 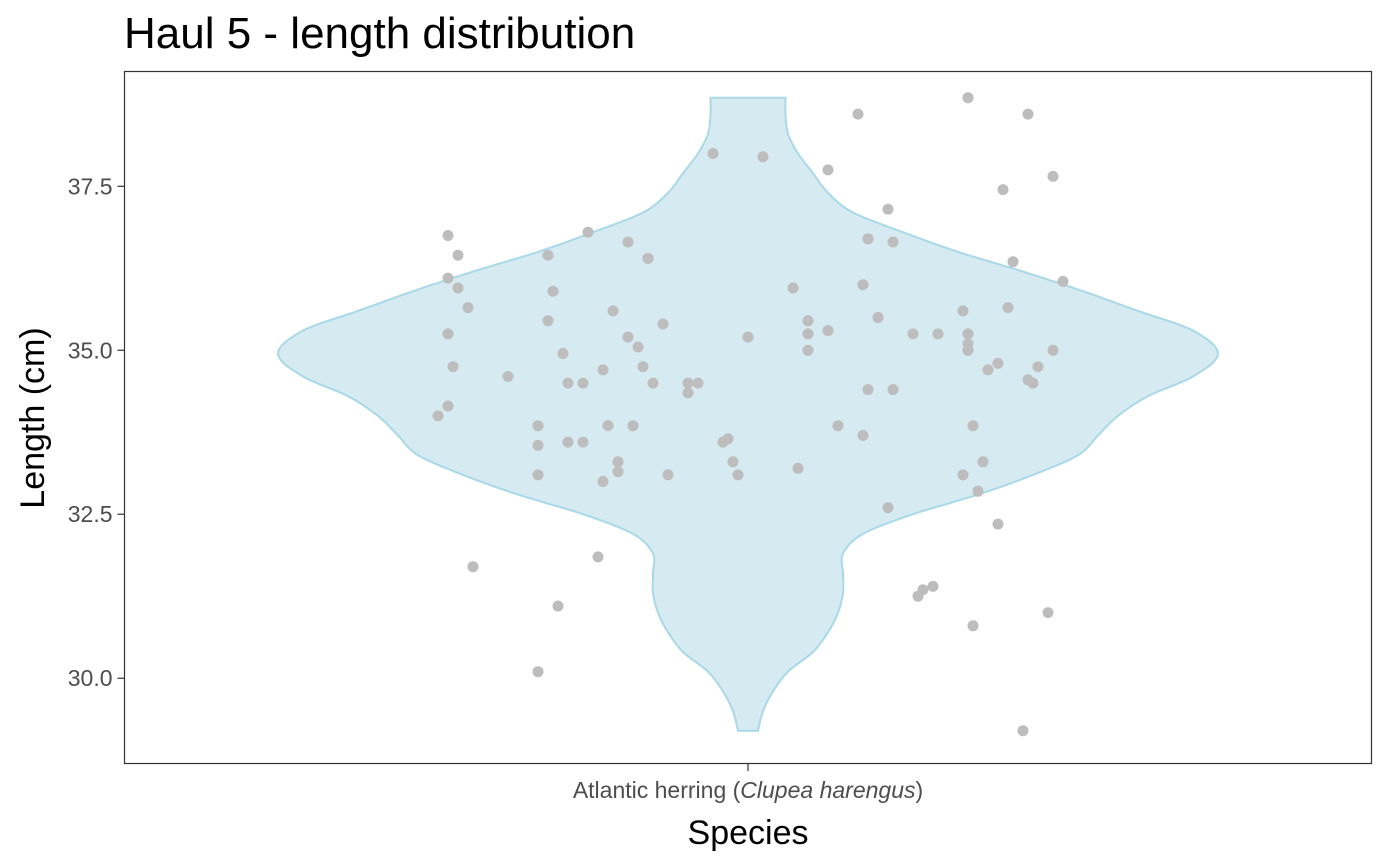 What do you see at coordinates (90, 350) in the screenshot?
I see `y-tick-label: 35.0` at bounding box center [90, 350].